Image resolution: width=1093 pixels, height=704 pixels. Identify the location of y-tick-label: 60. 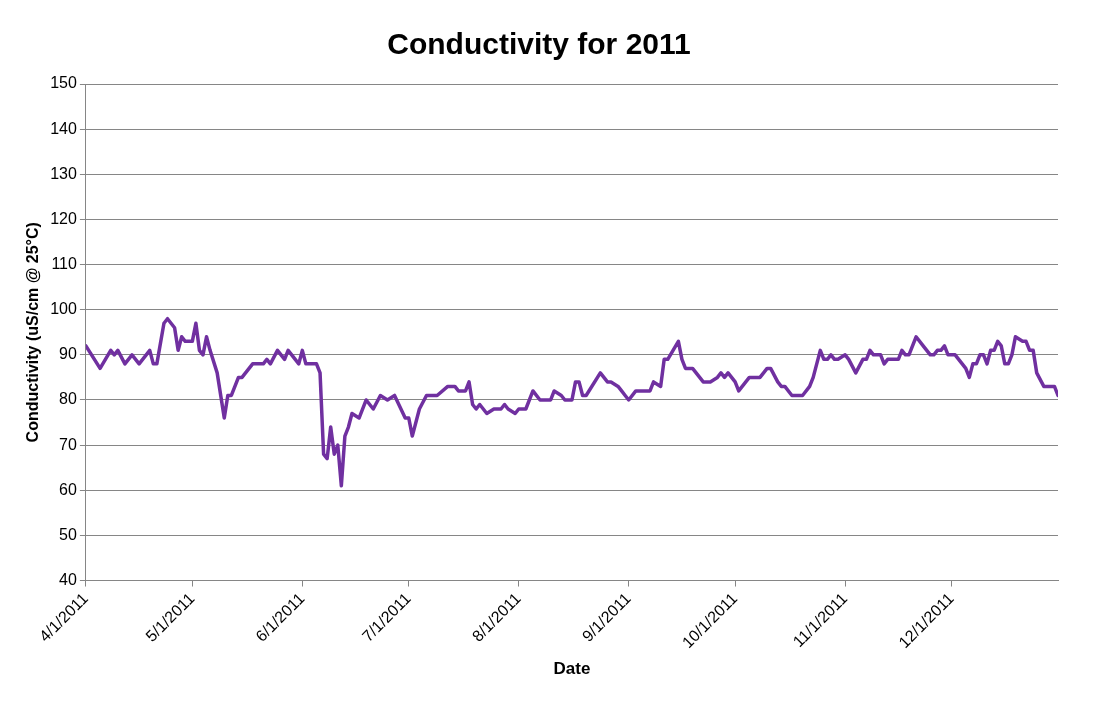
(68, 489).